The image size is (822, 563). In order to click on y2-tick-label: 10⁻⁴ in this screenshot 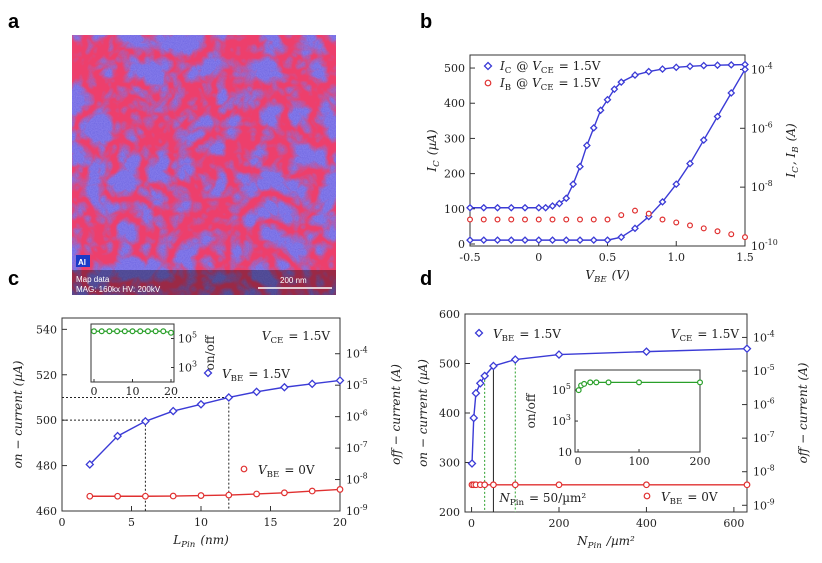, I will do `click(764, 336)`.